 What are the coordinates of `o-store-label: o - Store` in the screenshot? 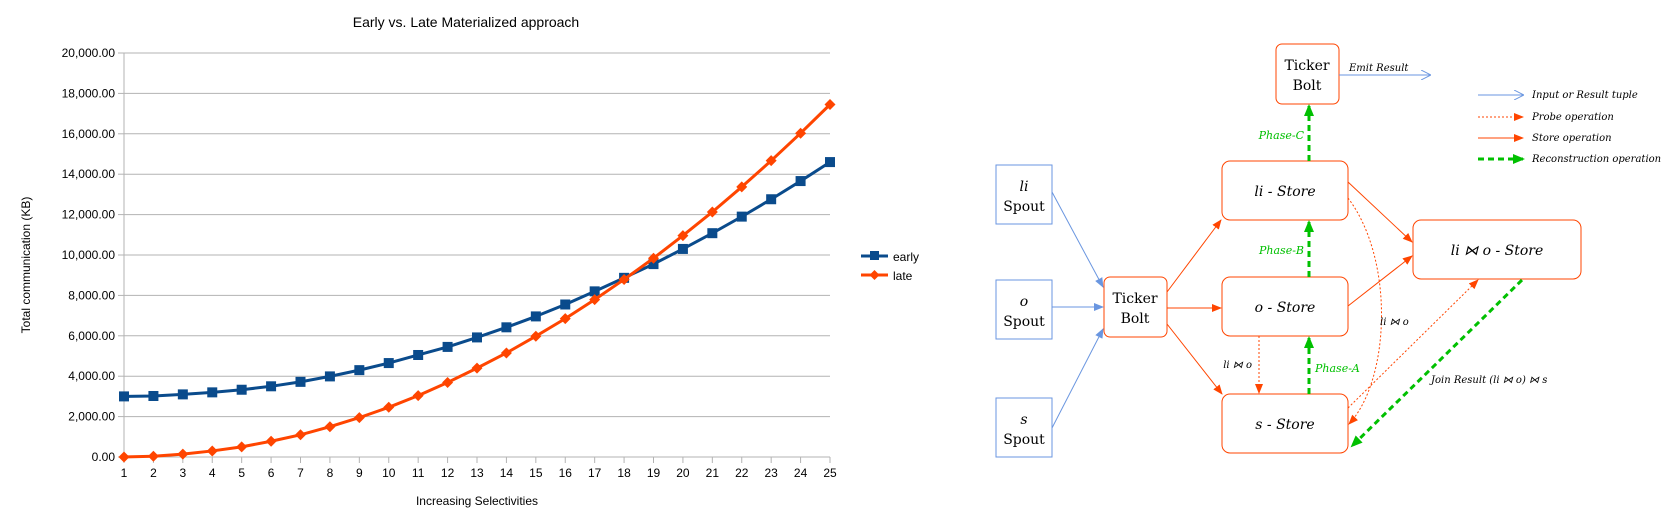 It's located at (1285, 308).